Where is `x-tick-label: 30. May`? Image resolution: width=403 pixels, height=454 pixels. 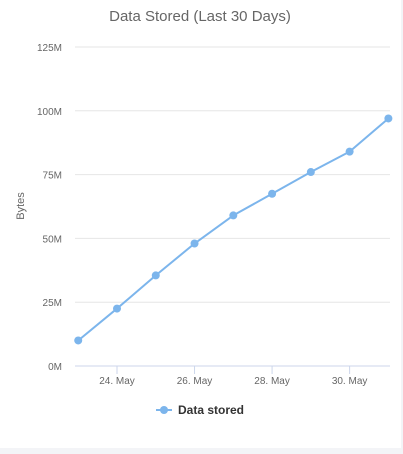
x-tick-label: 30. May is located at coordinates (350, 381).